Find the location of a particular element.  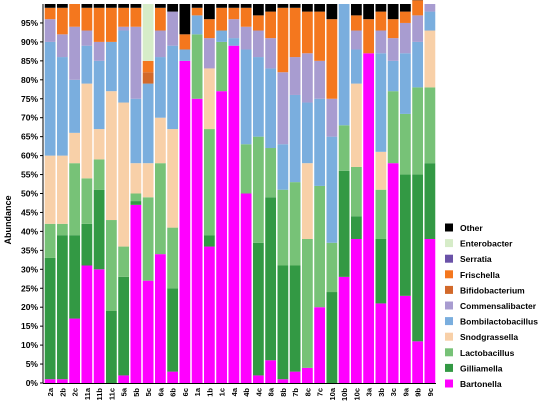

bar-segment-commensalibacter-2a is located at coordinates (50, 30).